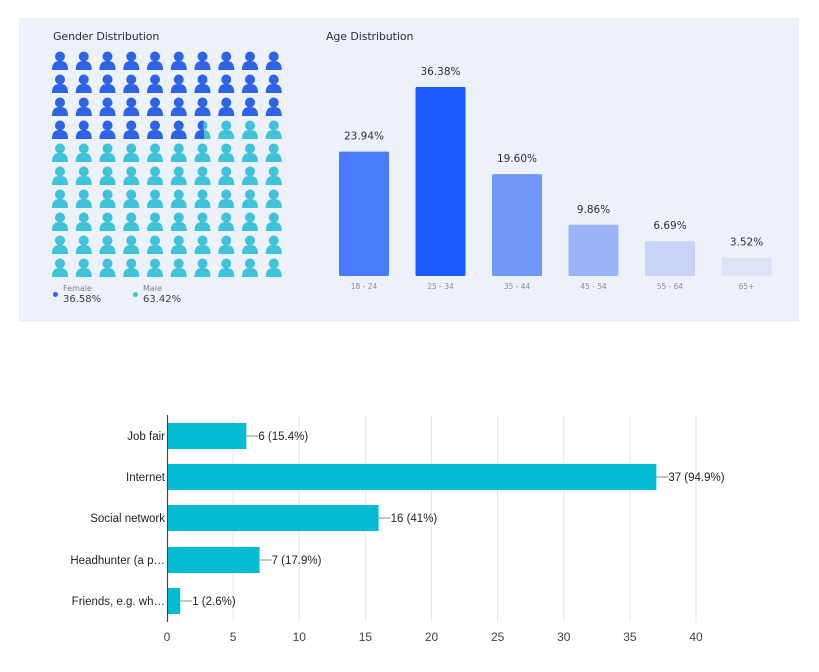  What do you see at coordinates (364, 137) in the screenshot?
I see `age-bar-value-label: 23.94%` at bounding box center [364, 137].